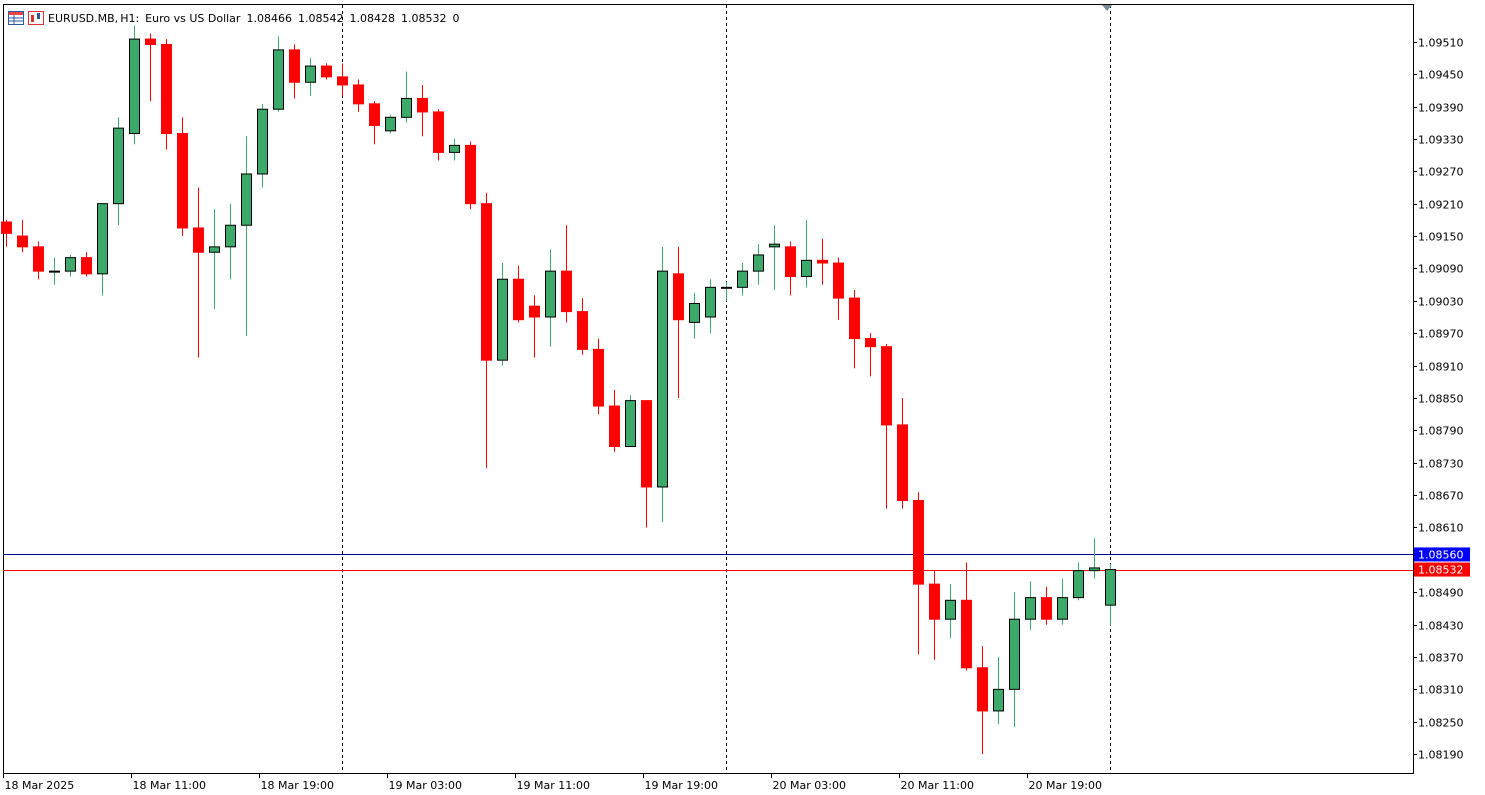 This screenshot has height=795, width=1485. Describe the element at coordinates (36, 18) in the screenshot. I see `chart-type-icon` at that location.